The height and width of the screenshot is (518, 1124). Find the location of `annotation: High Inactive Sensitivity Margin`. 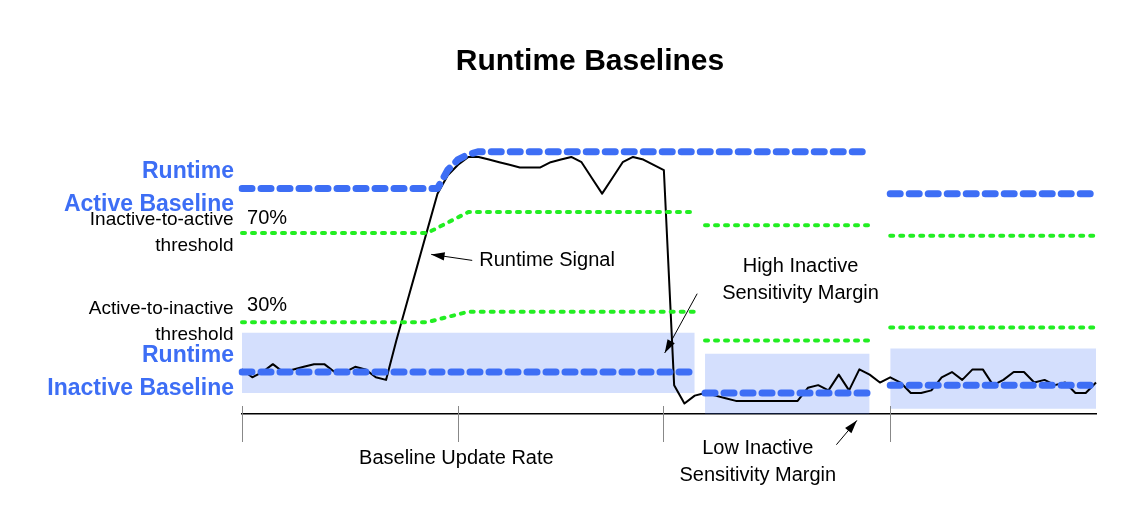

annotation: High Inactive Sensitivity Margin is located at coordinates (800, 278).